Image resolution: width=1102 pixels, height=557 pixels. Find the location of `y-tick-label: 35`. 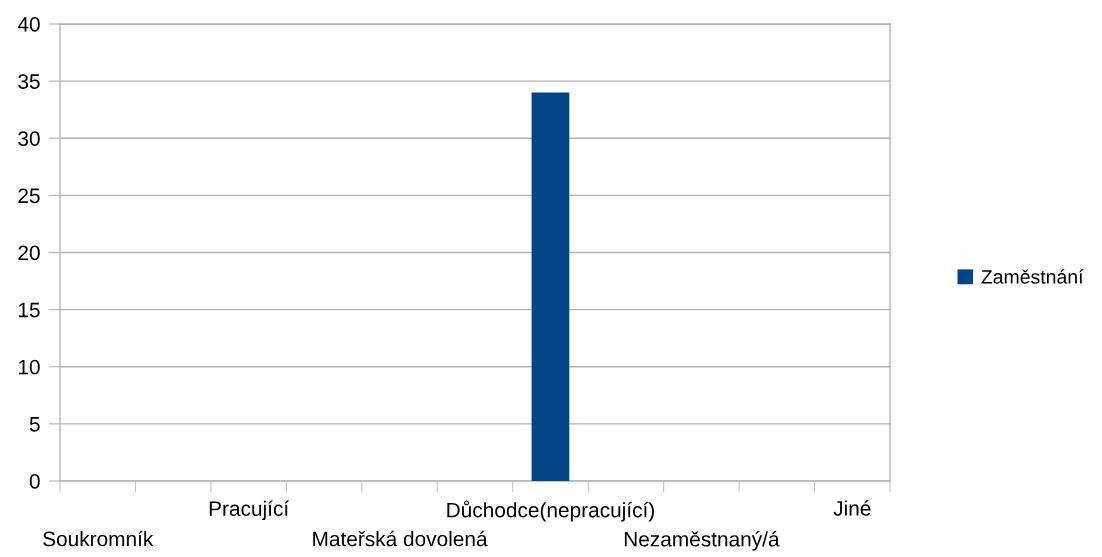

y-tick-label: 35 is located at coordinates (29, 81).